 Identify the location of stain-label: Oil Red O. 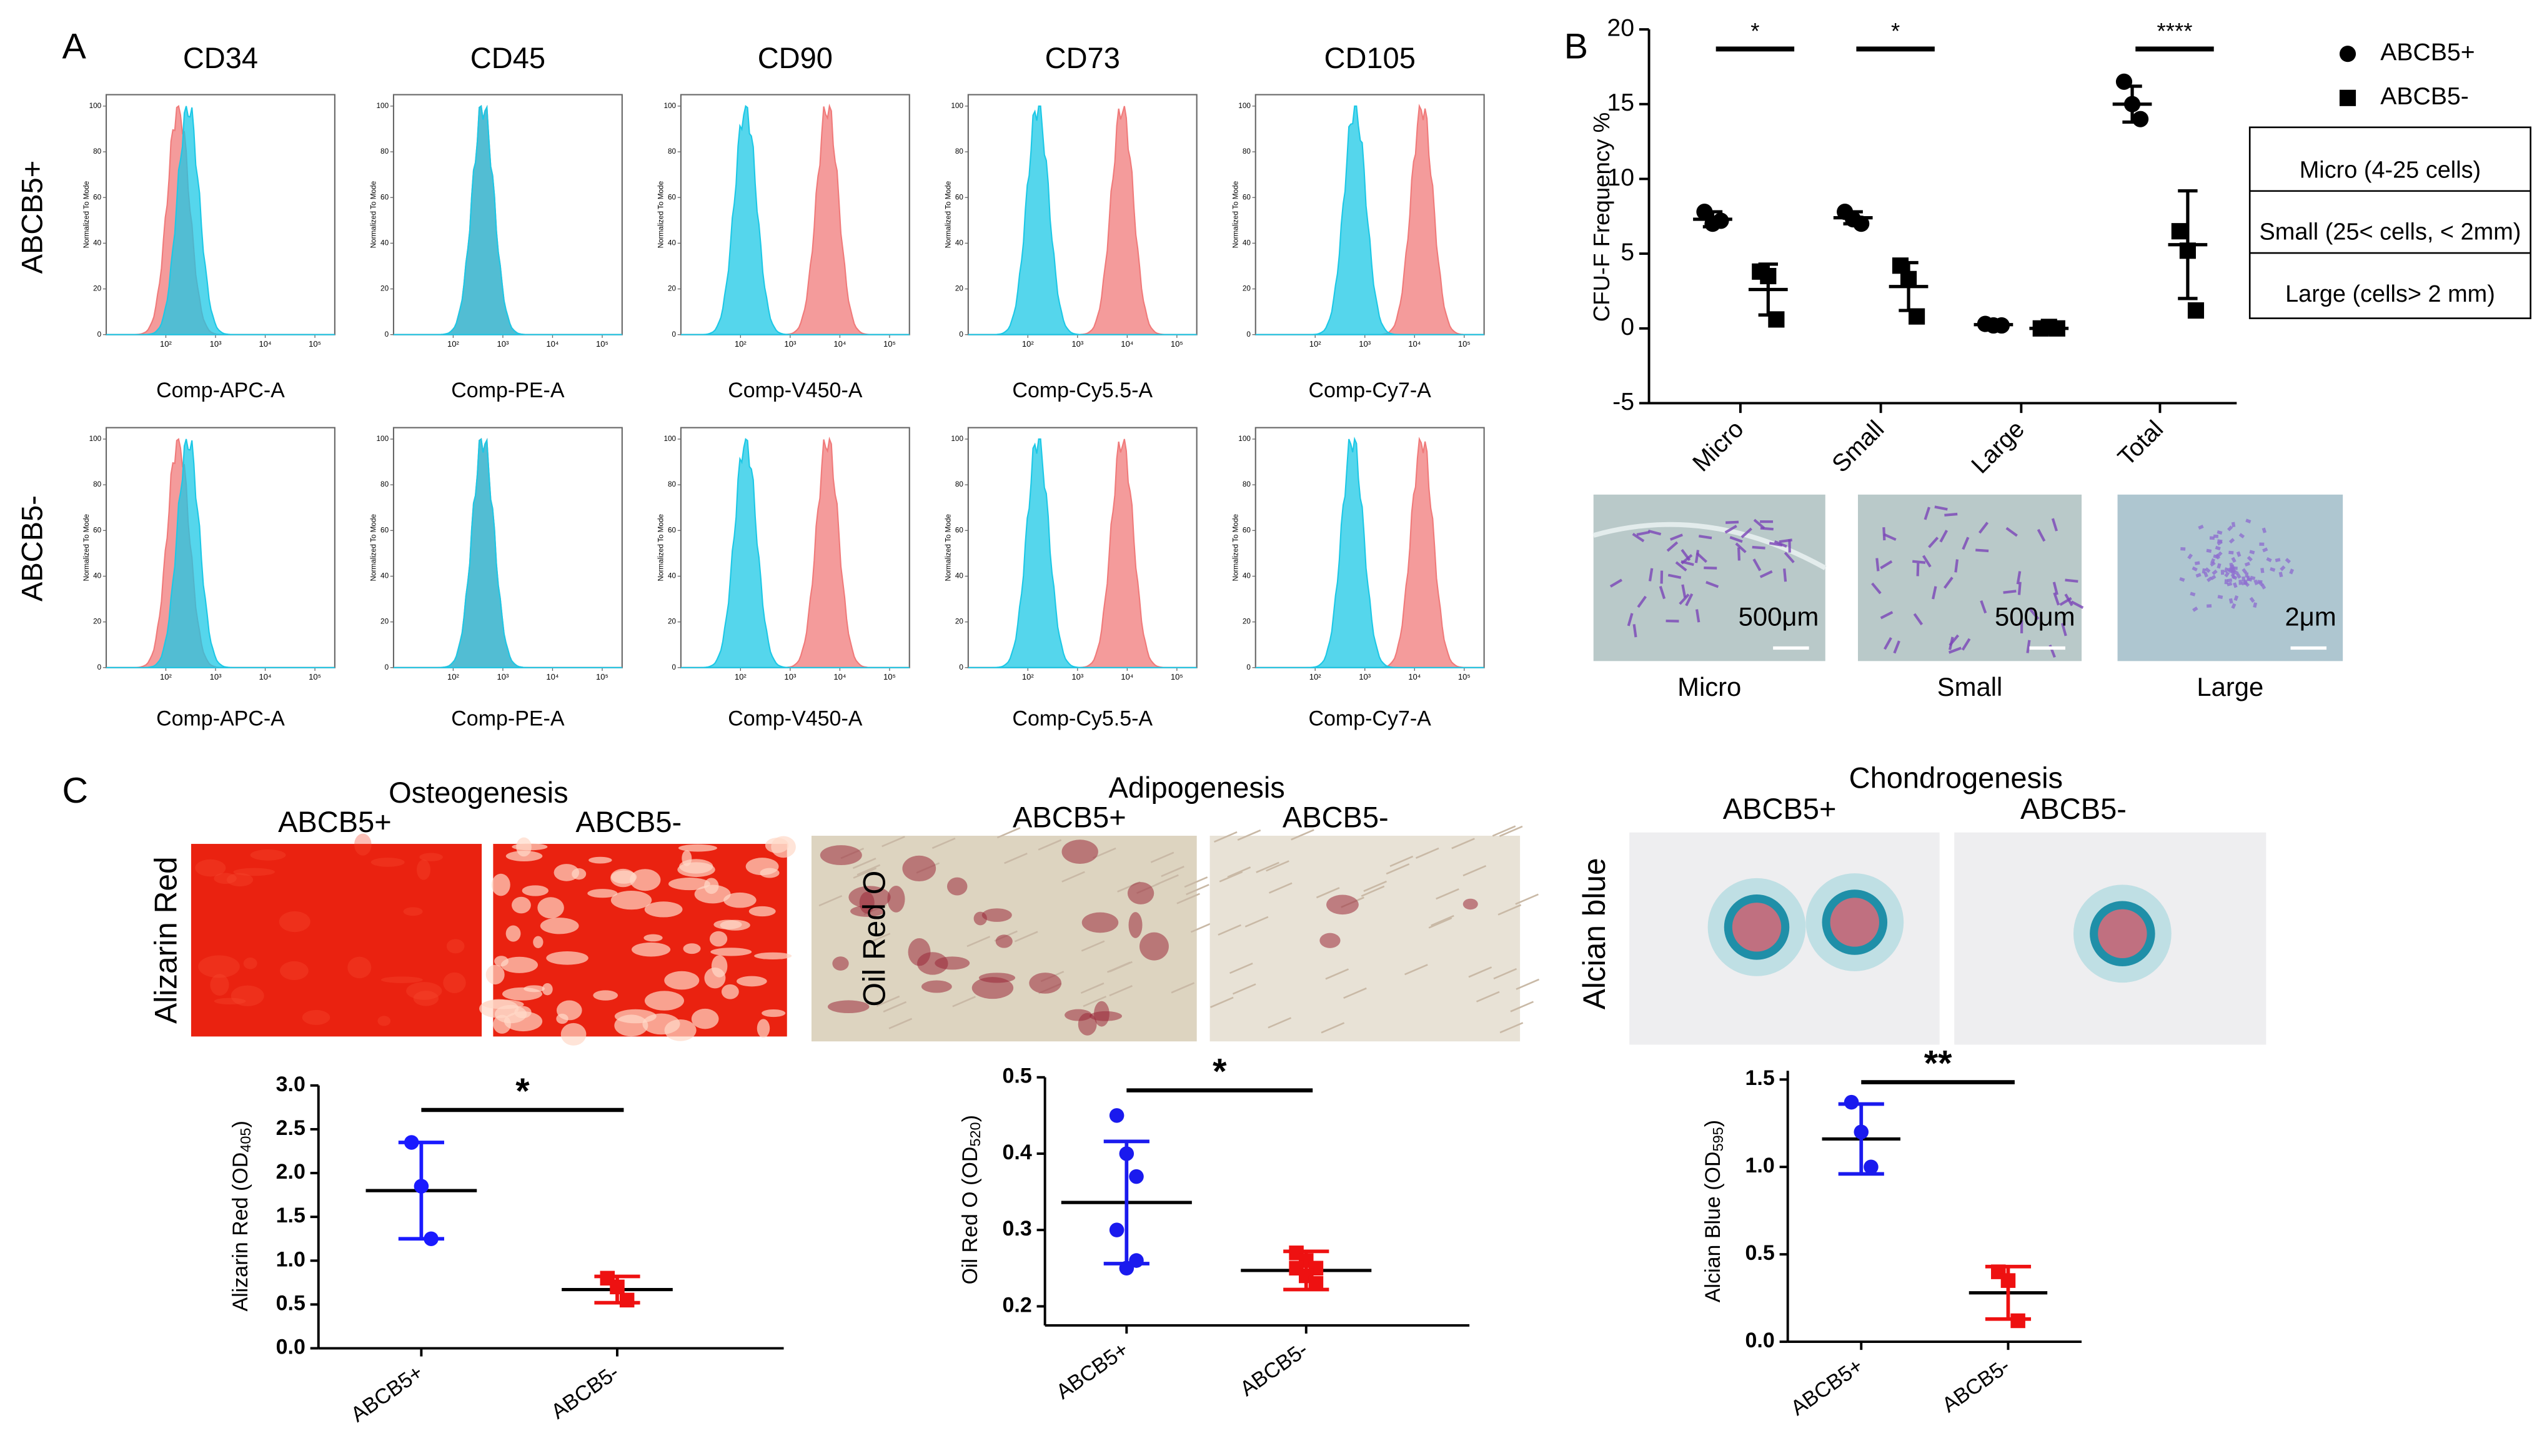
(874, 939).